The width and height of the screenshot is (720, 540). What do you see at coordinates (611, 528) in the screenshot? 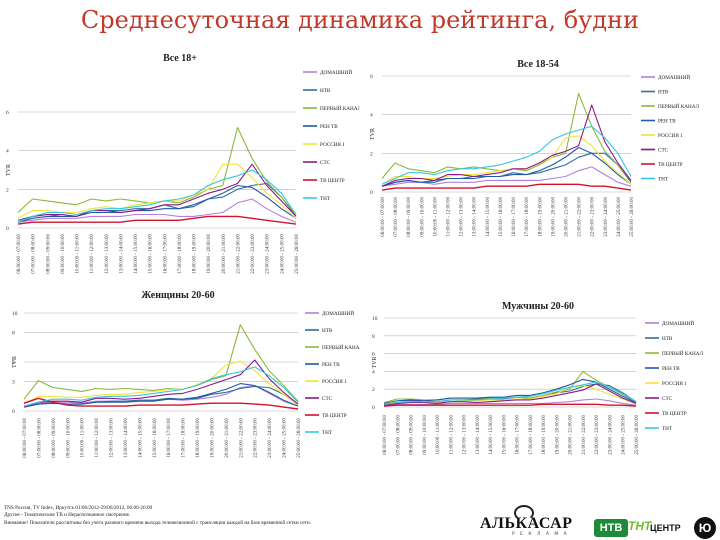
I see `ntv-logo: НТВ` at bounding box center [611, 528].